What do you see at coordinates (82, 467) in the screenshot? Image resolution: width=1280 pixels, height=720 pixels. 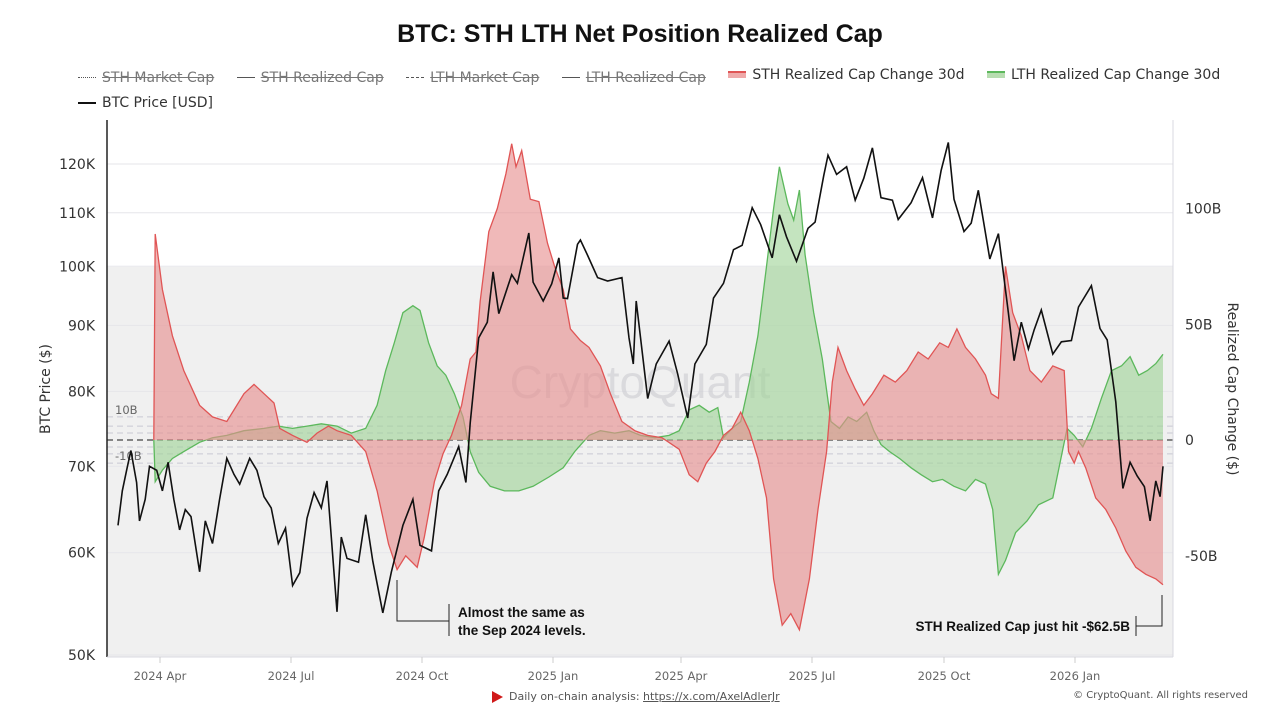 I see `y-left-tick-label: 70K` at bounding box center [82, 467].